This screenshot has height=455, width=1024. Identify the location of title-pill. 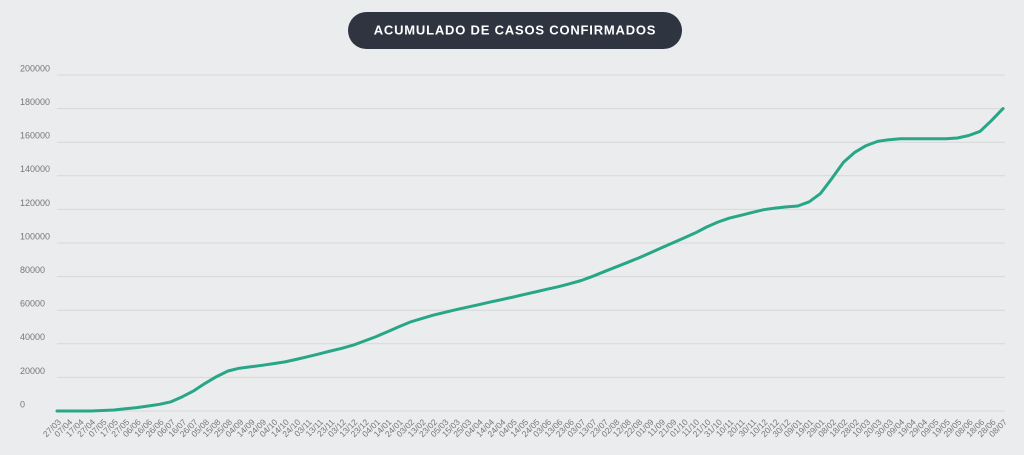
(515, 30).